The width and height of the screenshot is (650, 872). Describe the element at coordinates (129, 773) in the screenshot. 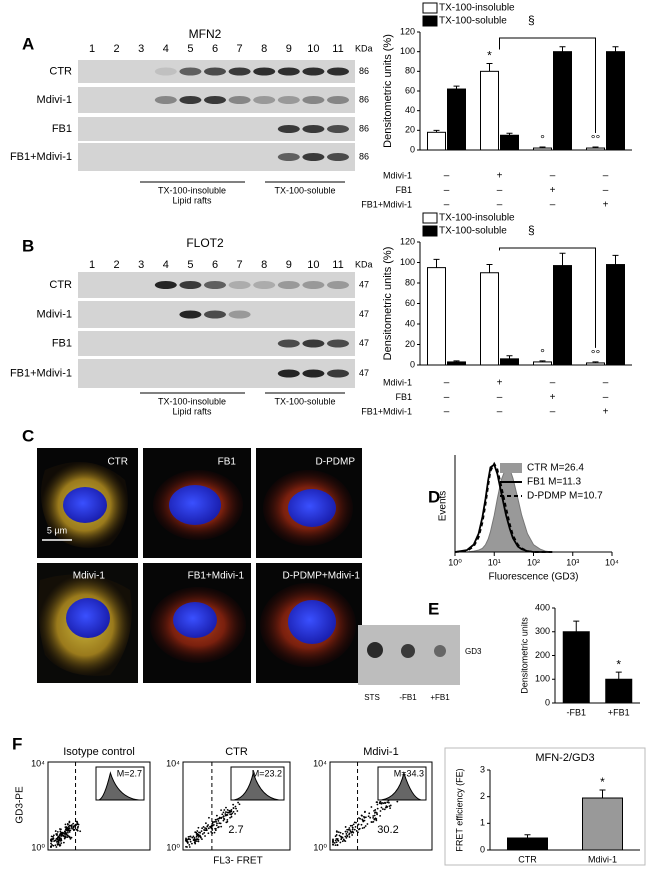

I see `inset-label: M=2.7` at that location.